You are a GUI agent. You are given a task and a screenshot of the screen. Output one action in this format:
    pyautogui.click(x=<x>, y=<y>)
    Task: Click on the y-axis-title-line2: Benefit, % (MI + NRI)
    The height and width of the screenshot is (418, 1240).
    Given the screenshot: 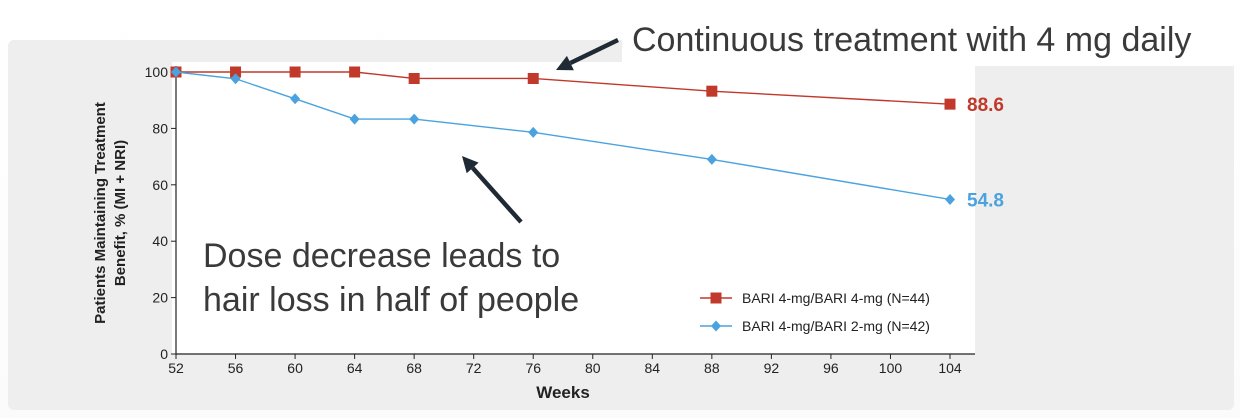 What is the action you would take?
    pyautogui.click(x=120, y=213)
    